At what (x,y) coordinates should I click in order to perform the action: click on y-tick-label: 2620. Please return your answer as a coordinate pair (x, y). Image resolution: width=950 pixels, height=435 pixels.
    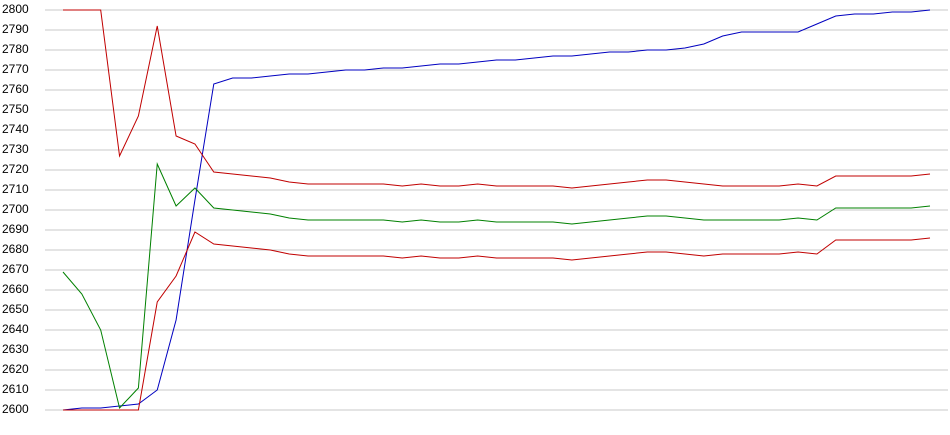
    Looking at the image, I should click on (15, 369).